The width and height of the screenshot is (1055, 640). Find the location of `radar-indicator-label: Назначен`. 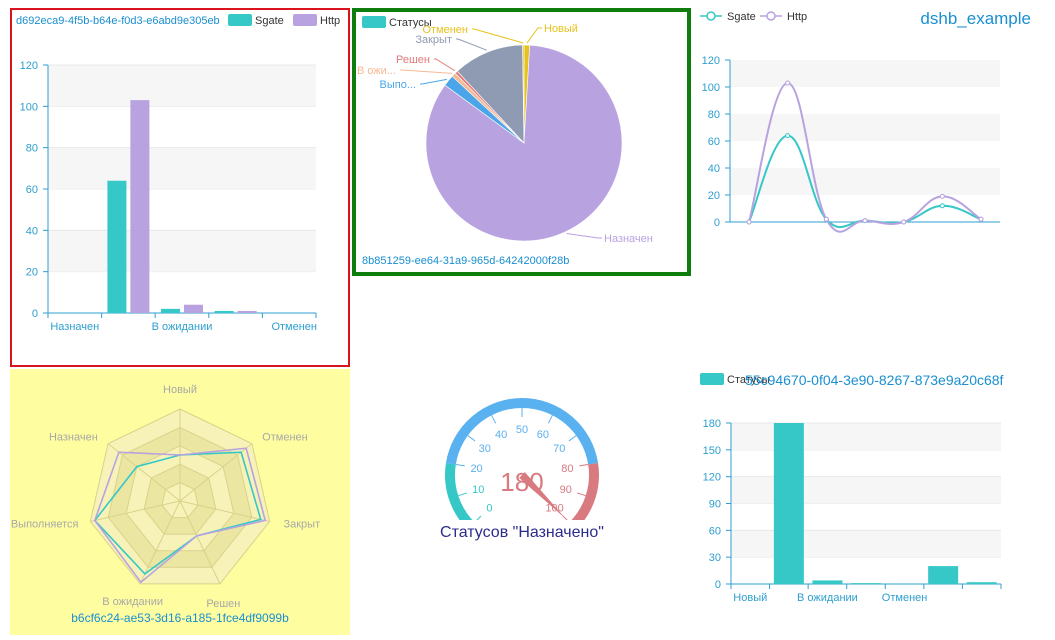

radar-indicator-label: Назначен is located at coordinates (73, 438).